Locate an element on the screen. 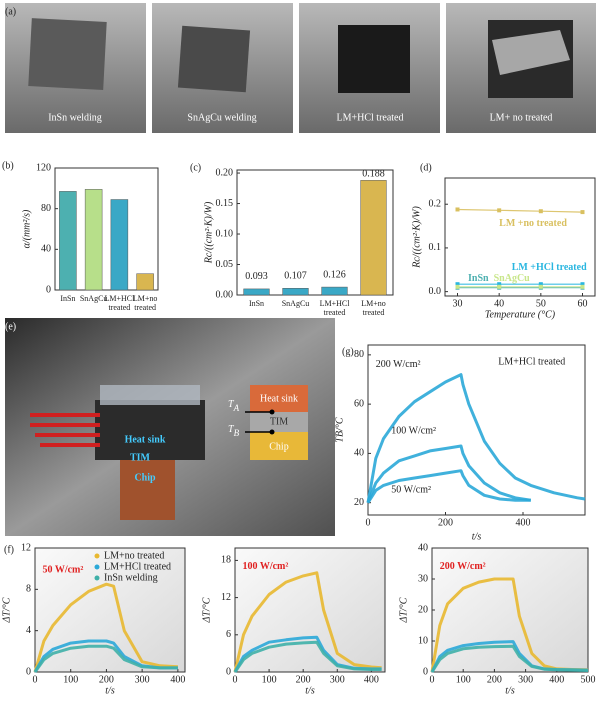 This screenshot has height=701, width=600. annotation: 50 W/cm² is located at coordinates (63, 570).